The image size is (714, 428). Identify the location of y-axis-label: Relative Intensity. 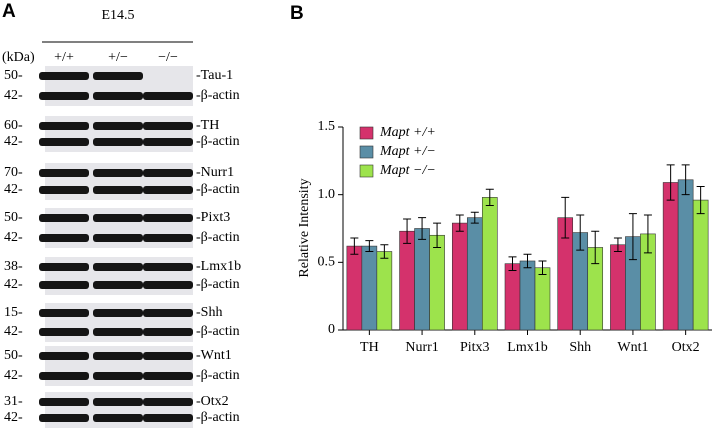
(304, 227).